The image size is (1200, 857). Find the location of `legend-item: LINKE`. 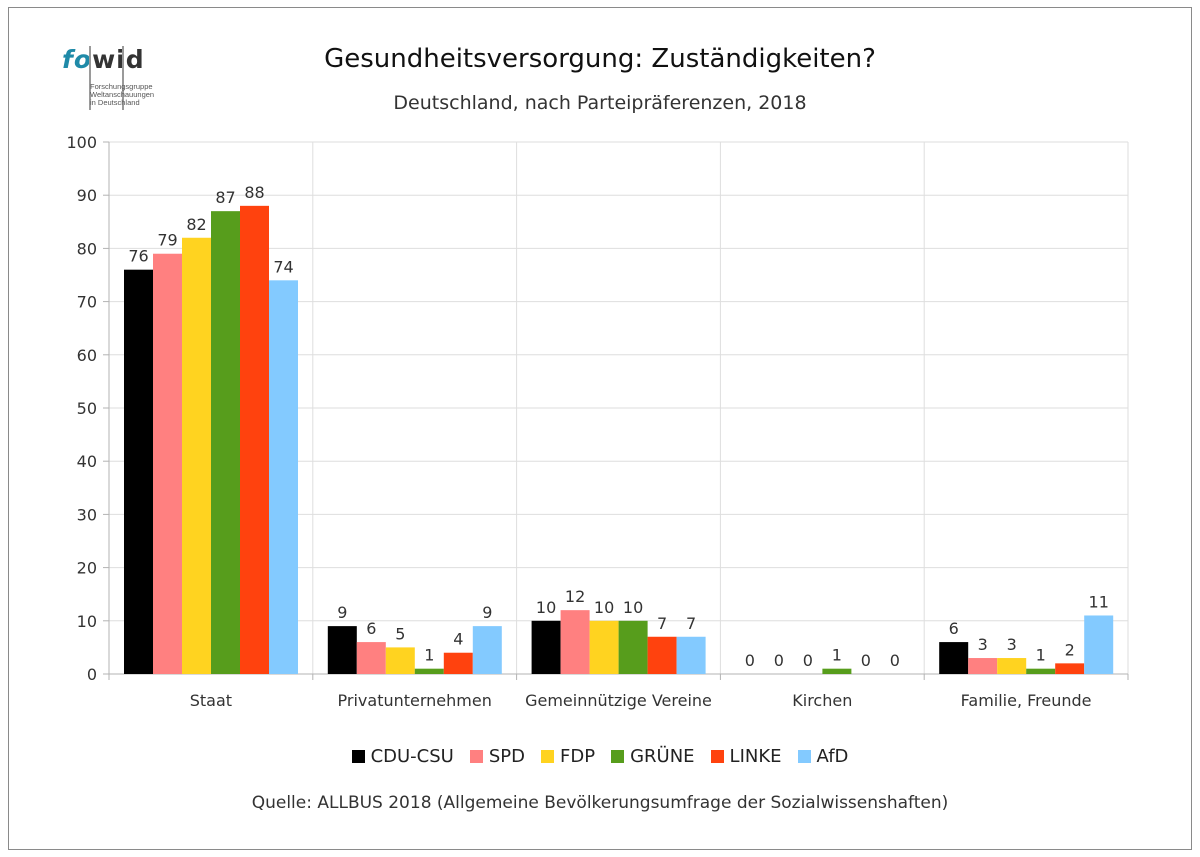

legend-item: LINKE is located at coordinates (746, 756).